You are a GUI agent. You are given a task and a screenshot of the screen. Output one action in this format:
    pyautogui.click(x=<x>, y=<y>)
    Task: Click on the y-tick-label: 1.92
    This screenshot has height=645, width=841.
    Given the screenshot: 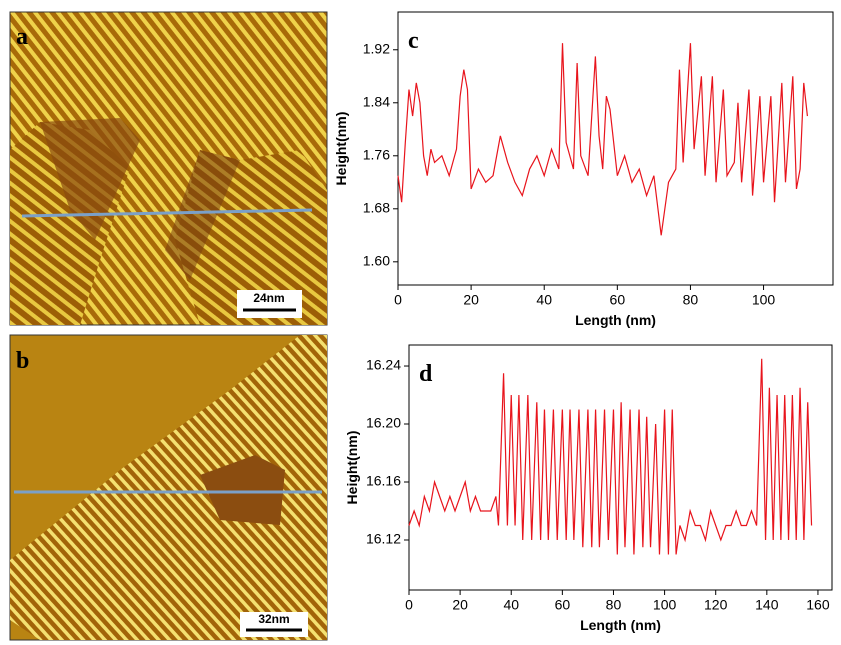 What is the action you would take?
    pyautogui.click(x=376, y=48)
    